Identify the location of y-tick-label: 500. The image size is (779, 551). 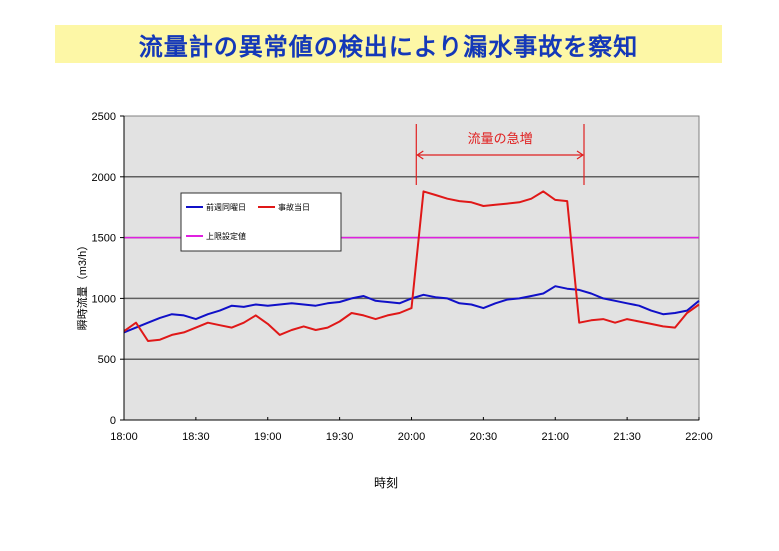
(107, 360).